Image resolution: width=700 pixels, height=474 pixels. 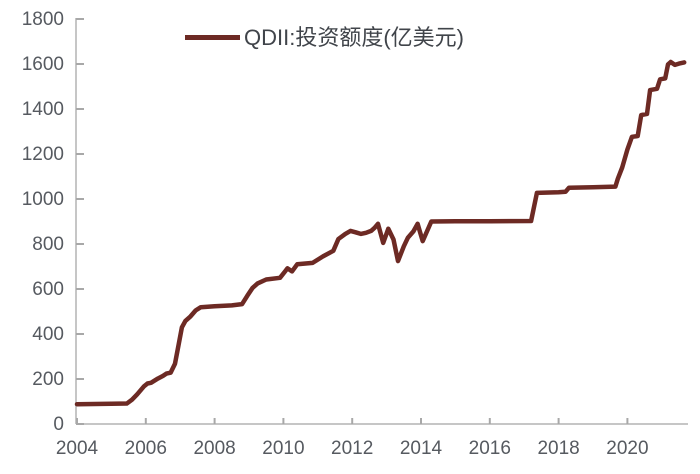 What do you see at coordinates (489, 448) in the screenshot?
I see `x-axis-tick-label: 2016` at bounding box center [489, 448].